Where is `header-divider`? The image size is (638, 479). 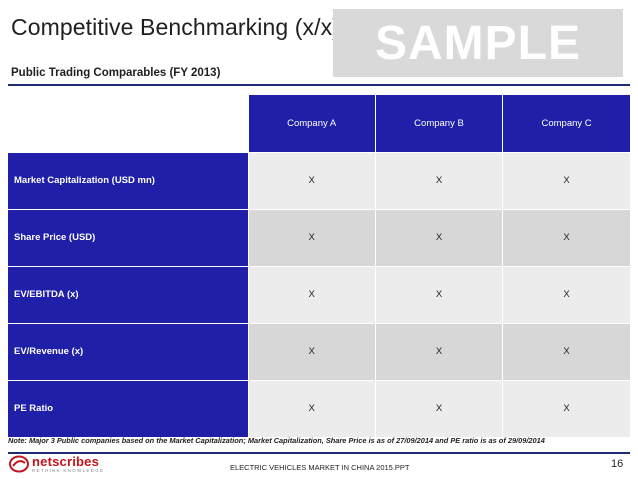 header-divider is located at coordinates (319, 85).